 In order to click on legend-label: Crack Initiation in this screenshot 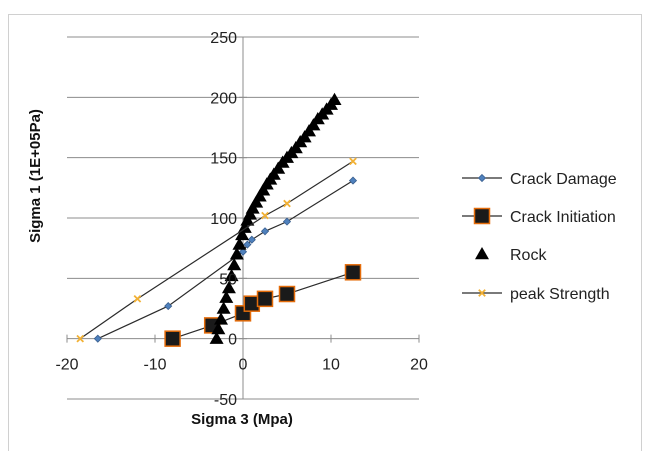, I will do `click(563, 217)`.